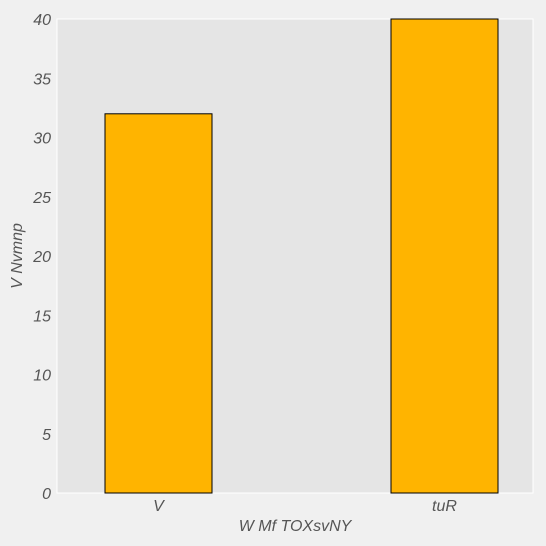  What do you see at coordinates (296, 526) in the screenshot?
I see `x-axis-title: W Mf TOXsvNY` at bounding box center [296, 526].